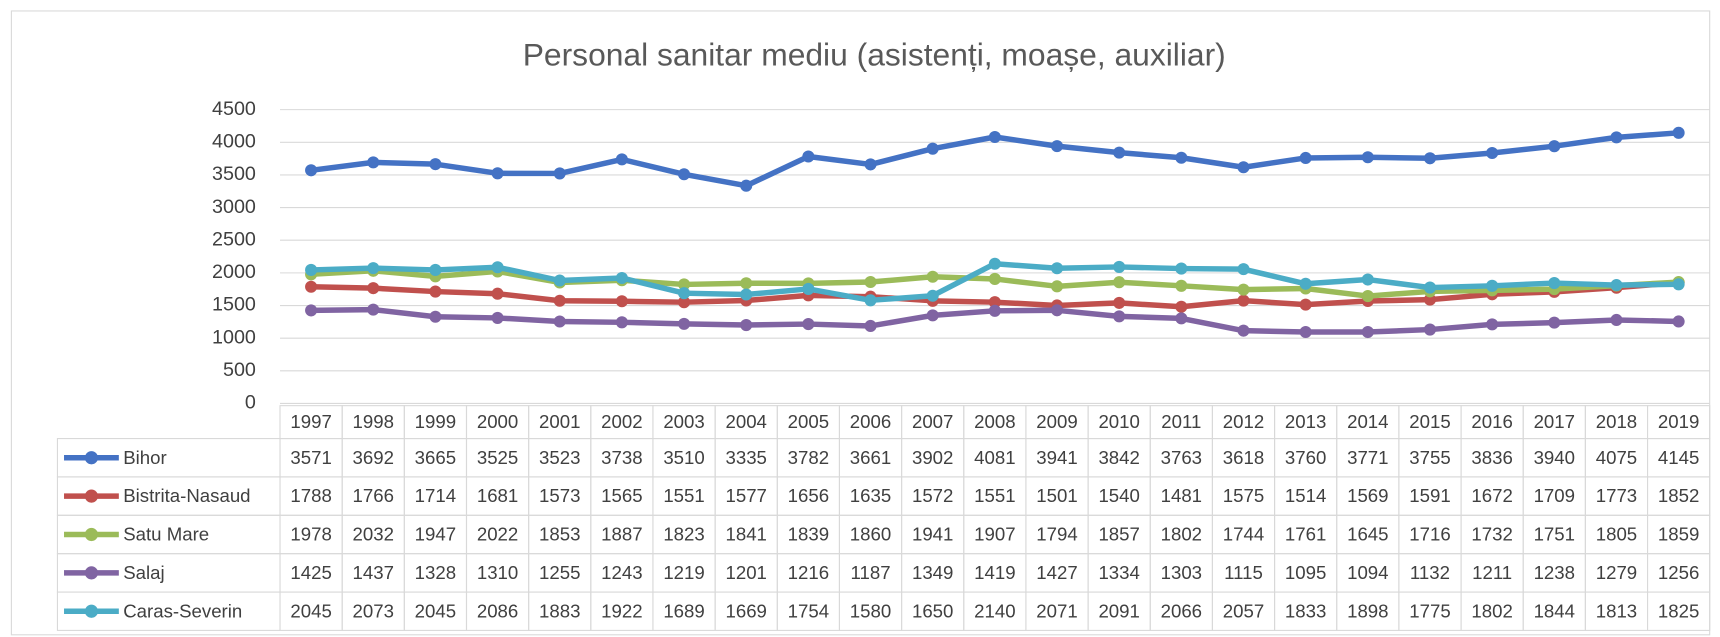 Image resolution: width=1720 pixels, height=637 pixels. What do you see at coordinates (808, 572) in the screenshot?
I see `table-value: 1216` at bounding box center [808, 572].